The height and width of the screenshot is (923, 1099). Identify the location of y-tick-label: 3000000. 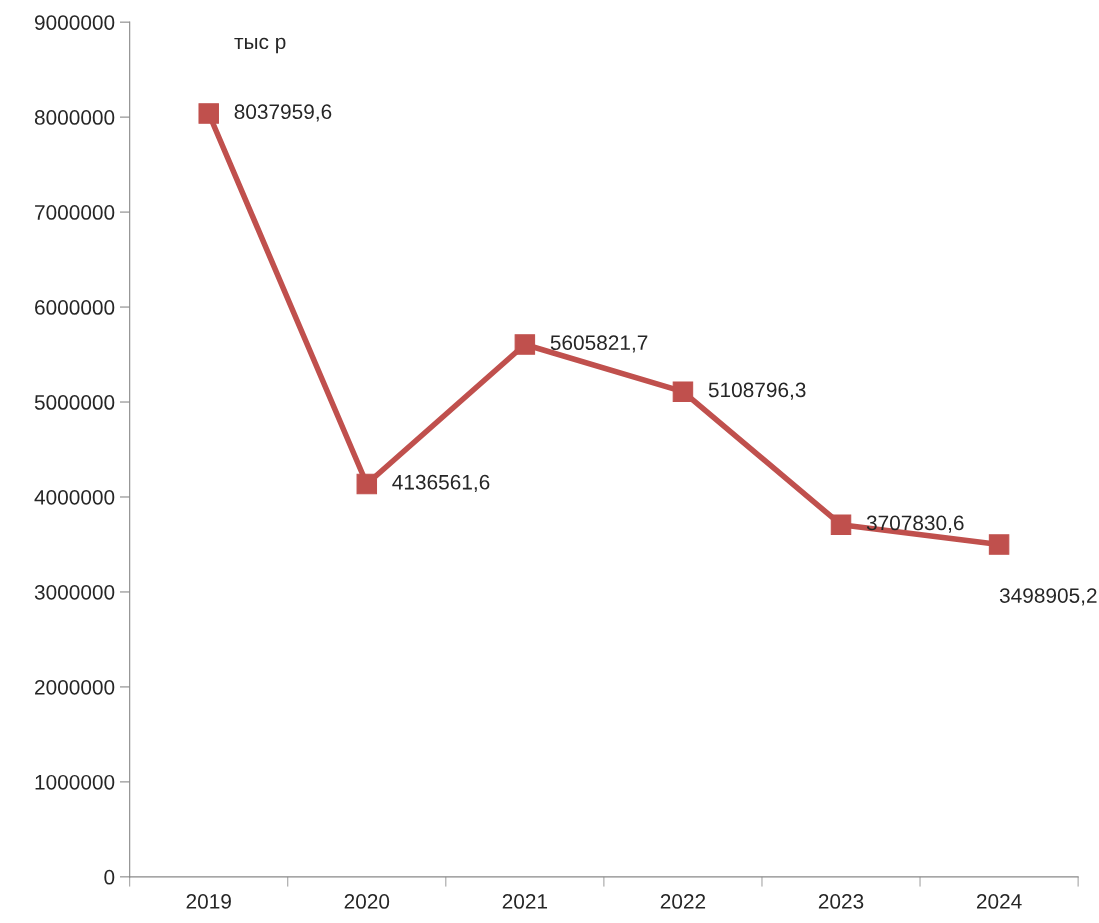
(74, 592).